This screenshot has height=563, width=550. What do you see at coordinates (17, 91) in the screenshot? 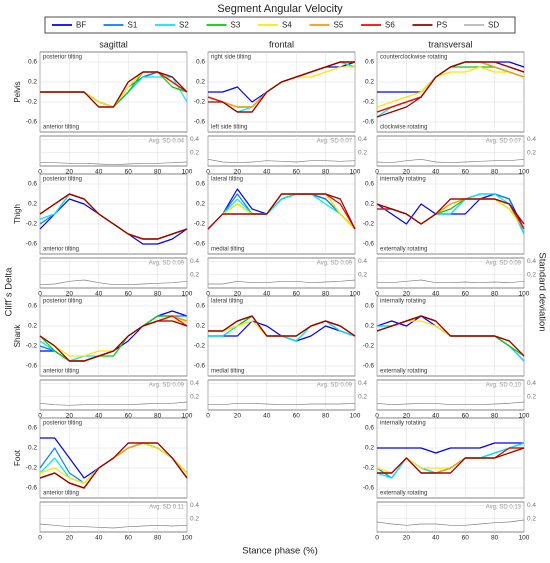
I see `row-label: Pelvis` at bounding box center [17, 91].